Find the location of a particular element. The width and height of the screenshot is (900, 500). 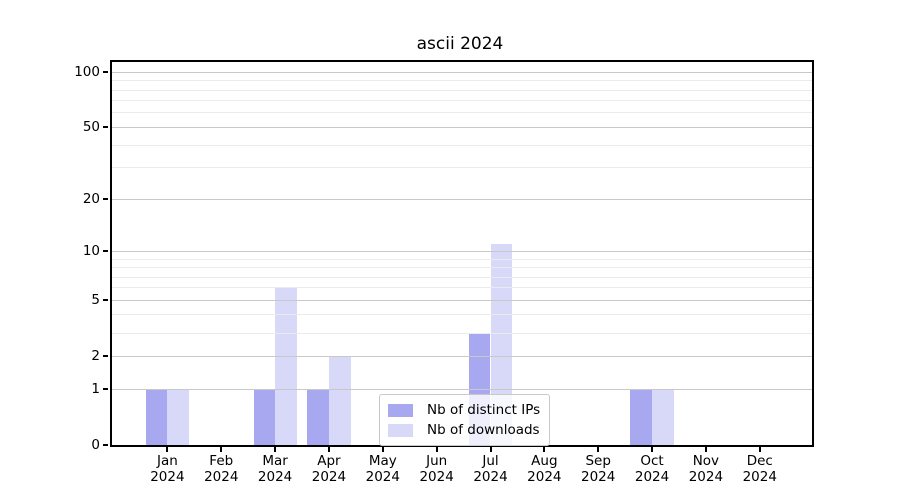

x-tick-label-feb: Feb 2024 is located at coordinates (221, 469).